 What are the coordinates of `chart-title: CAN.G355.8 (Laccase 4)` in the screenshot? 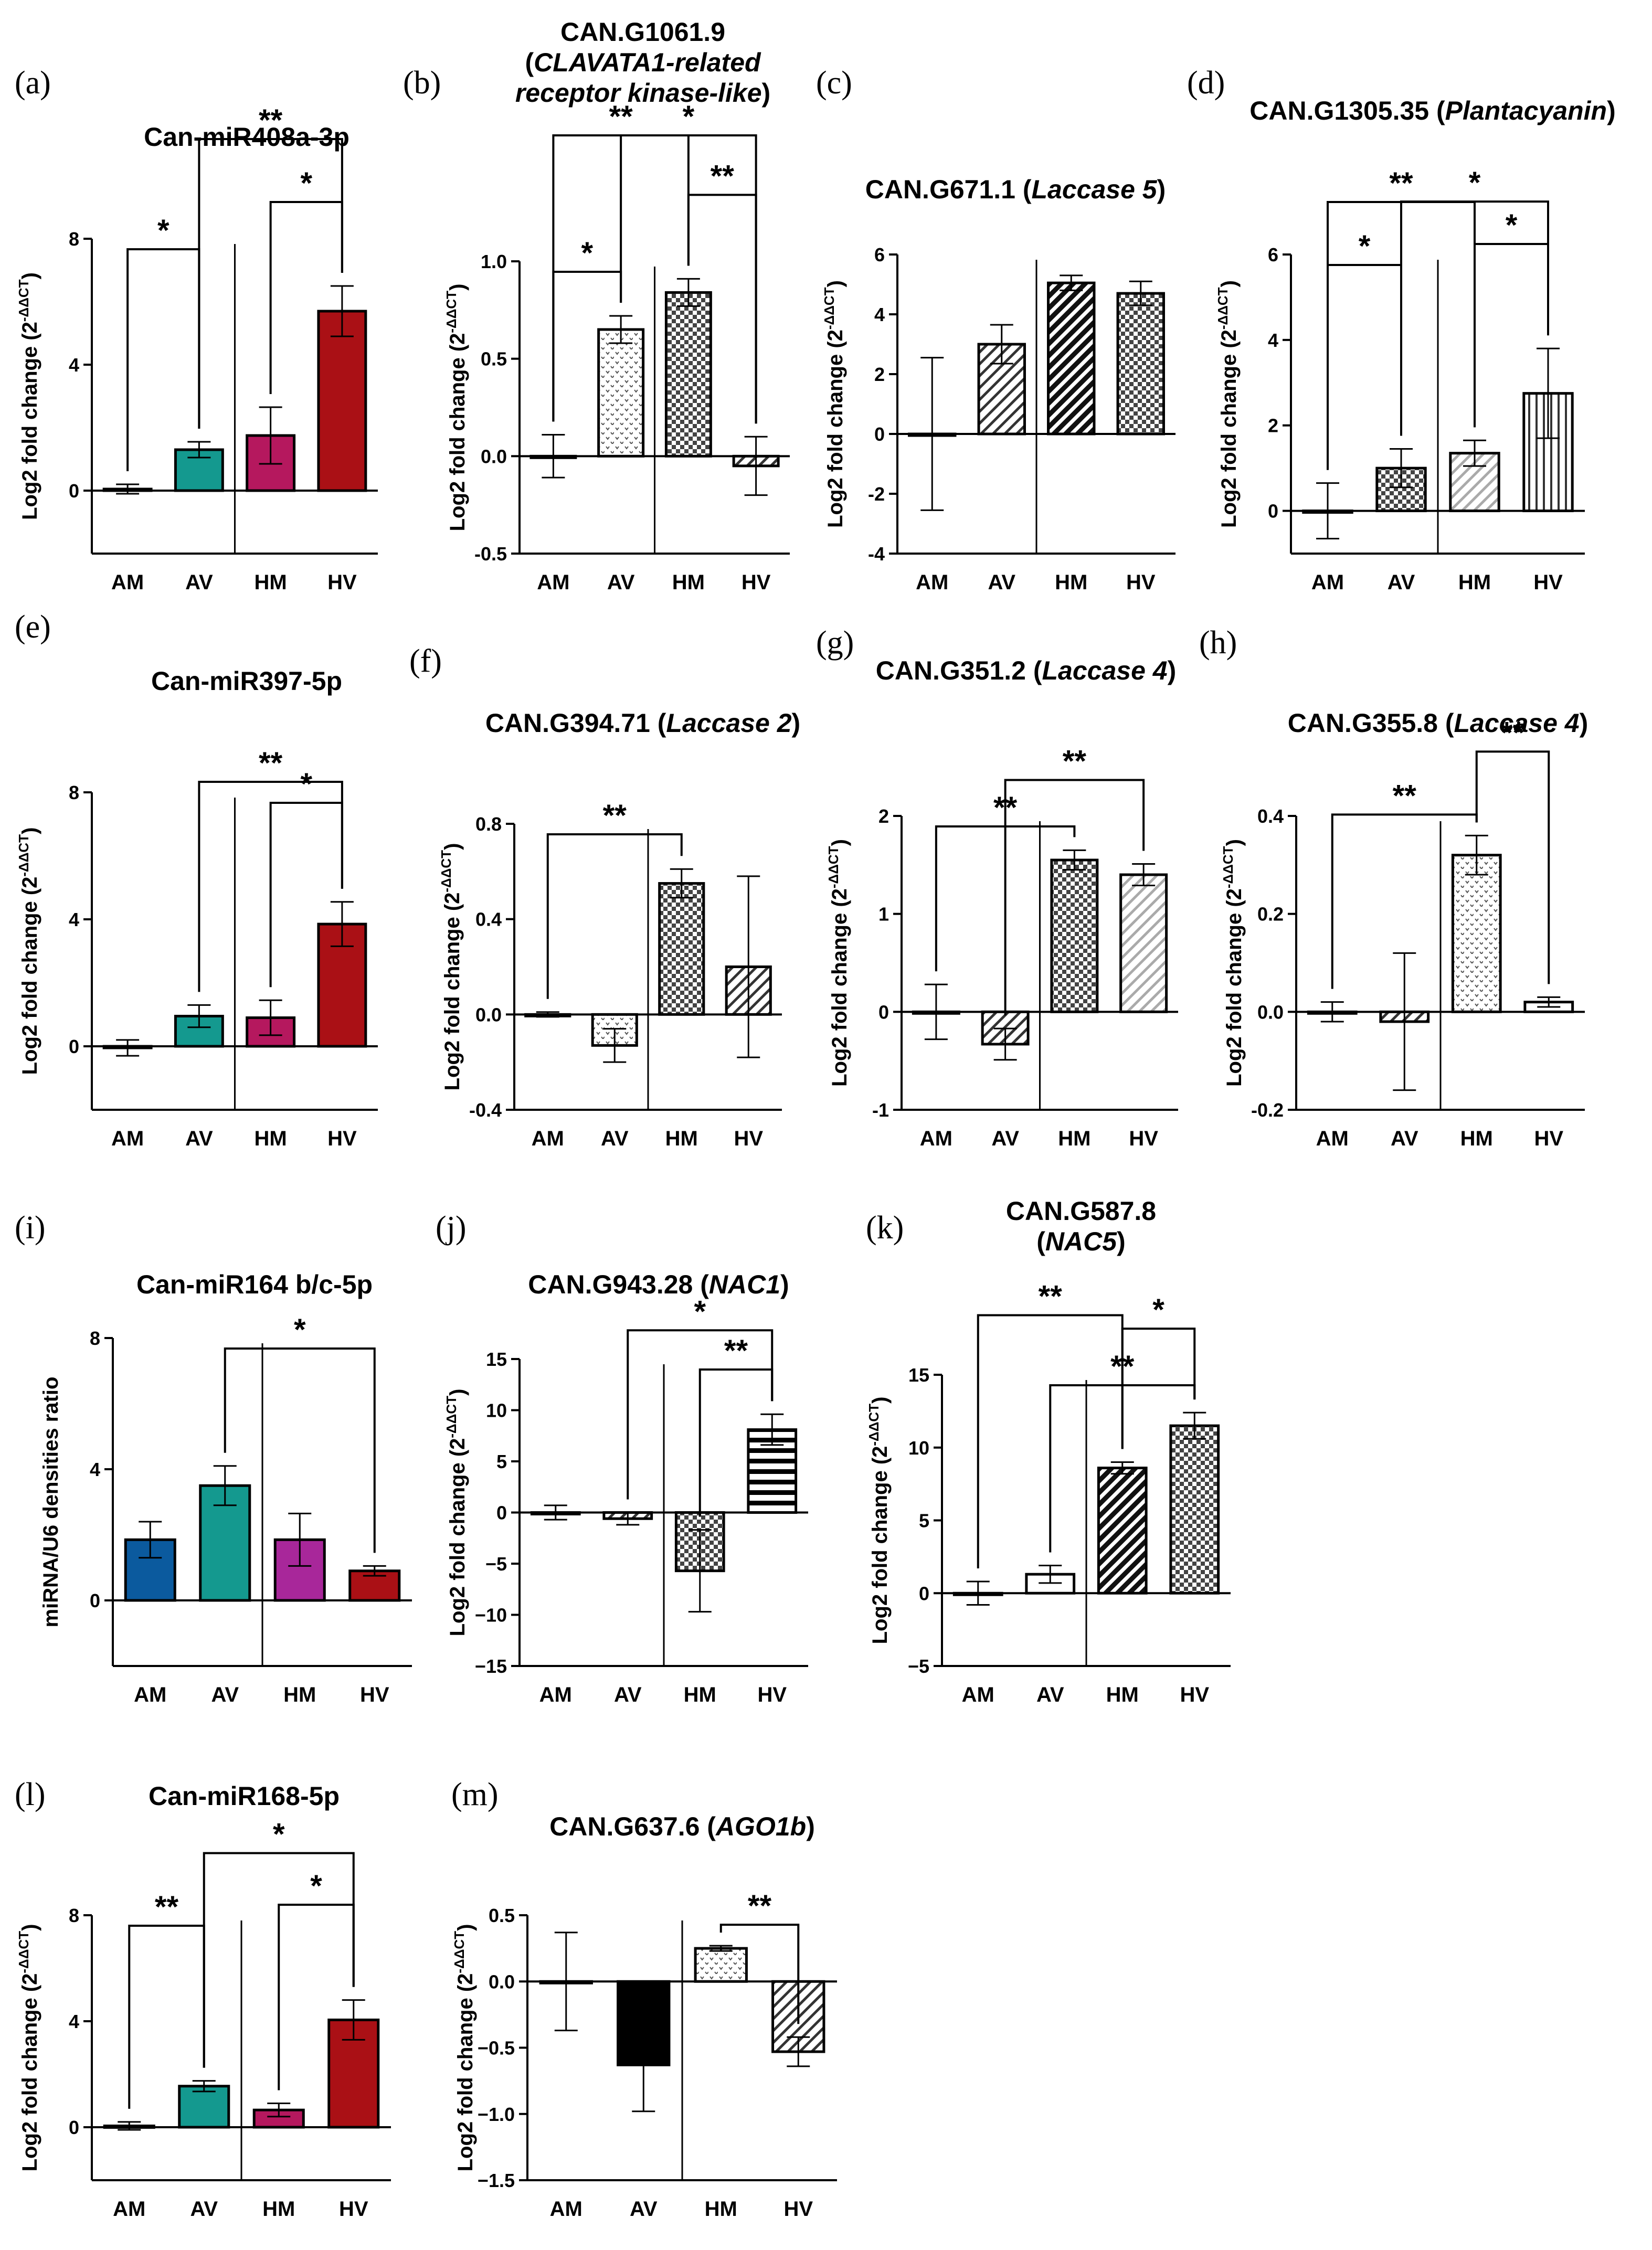 It's located at (1438, 723).